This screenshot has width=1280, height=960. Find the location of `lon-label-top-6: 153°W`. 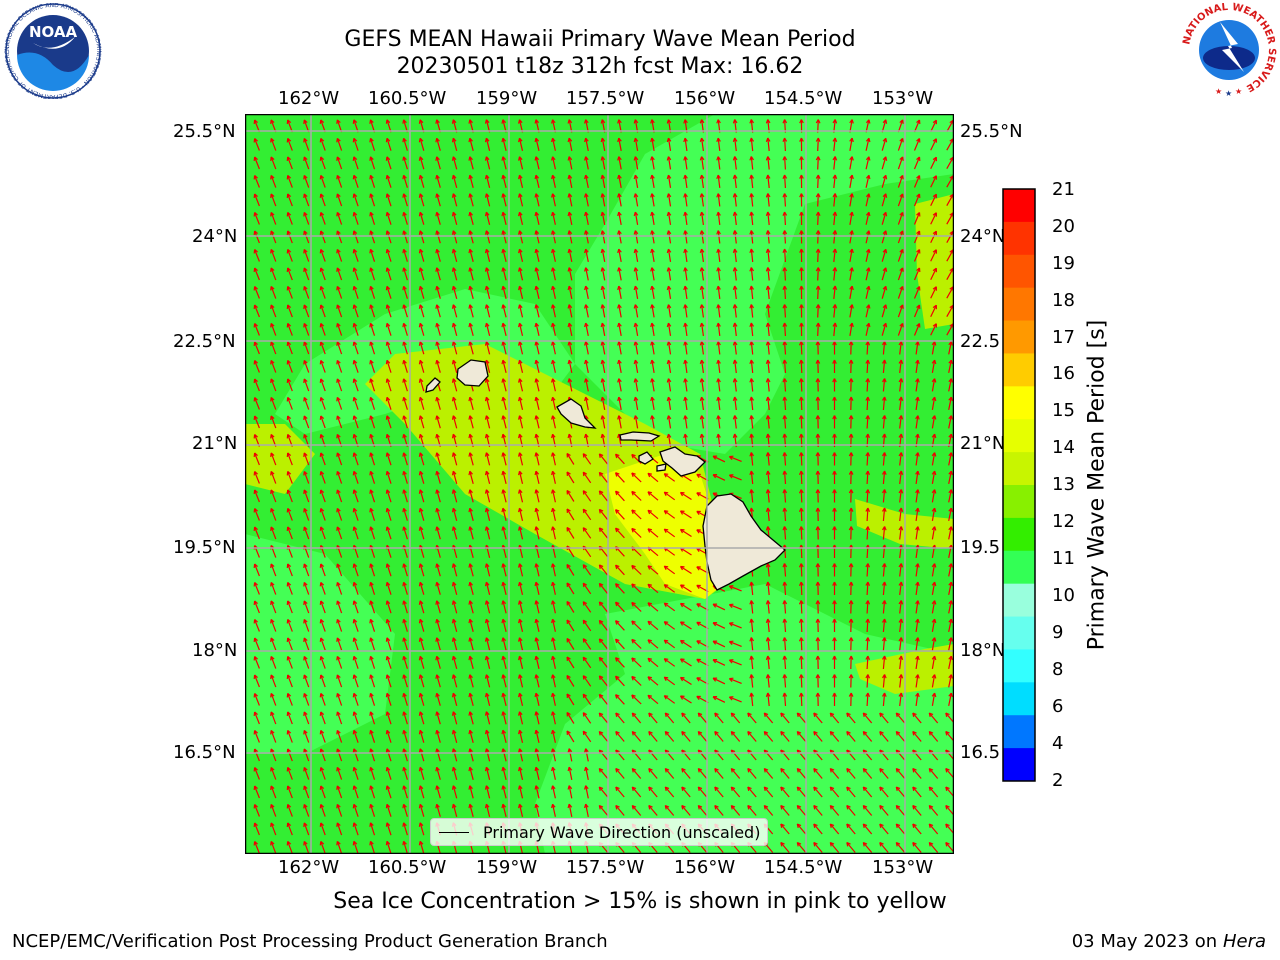

lon-label-top-6: 153°W is located at coordinates (903, 98).